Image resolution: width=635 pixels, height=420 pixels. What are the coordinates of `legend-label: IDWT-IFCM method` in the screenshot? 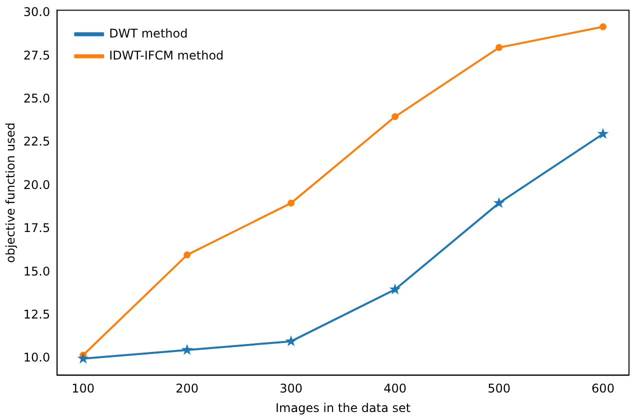 It's located at (166, 55).